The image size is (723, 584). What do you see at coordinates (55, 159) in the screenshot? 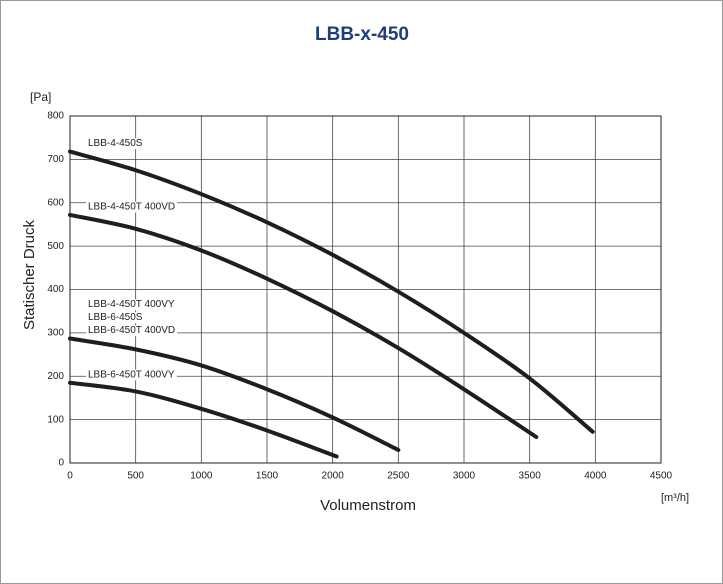
I see `y-tick-label: 700` at bounding box center [55, 159].